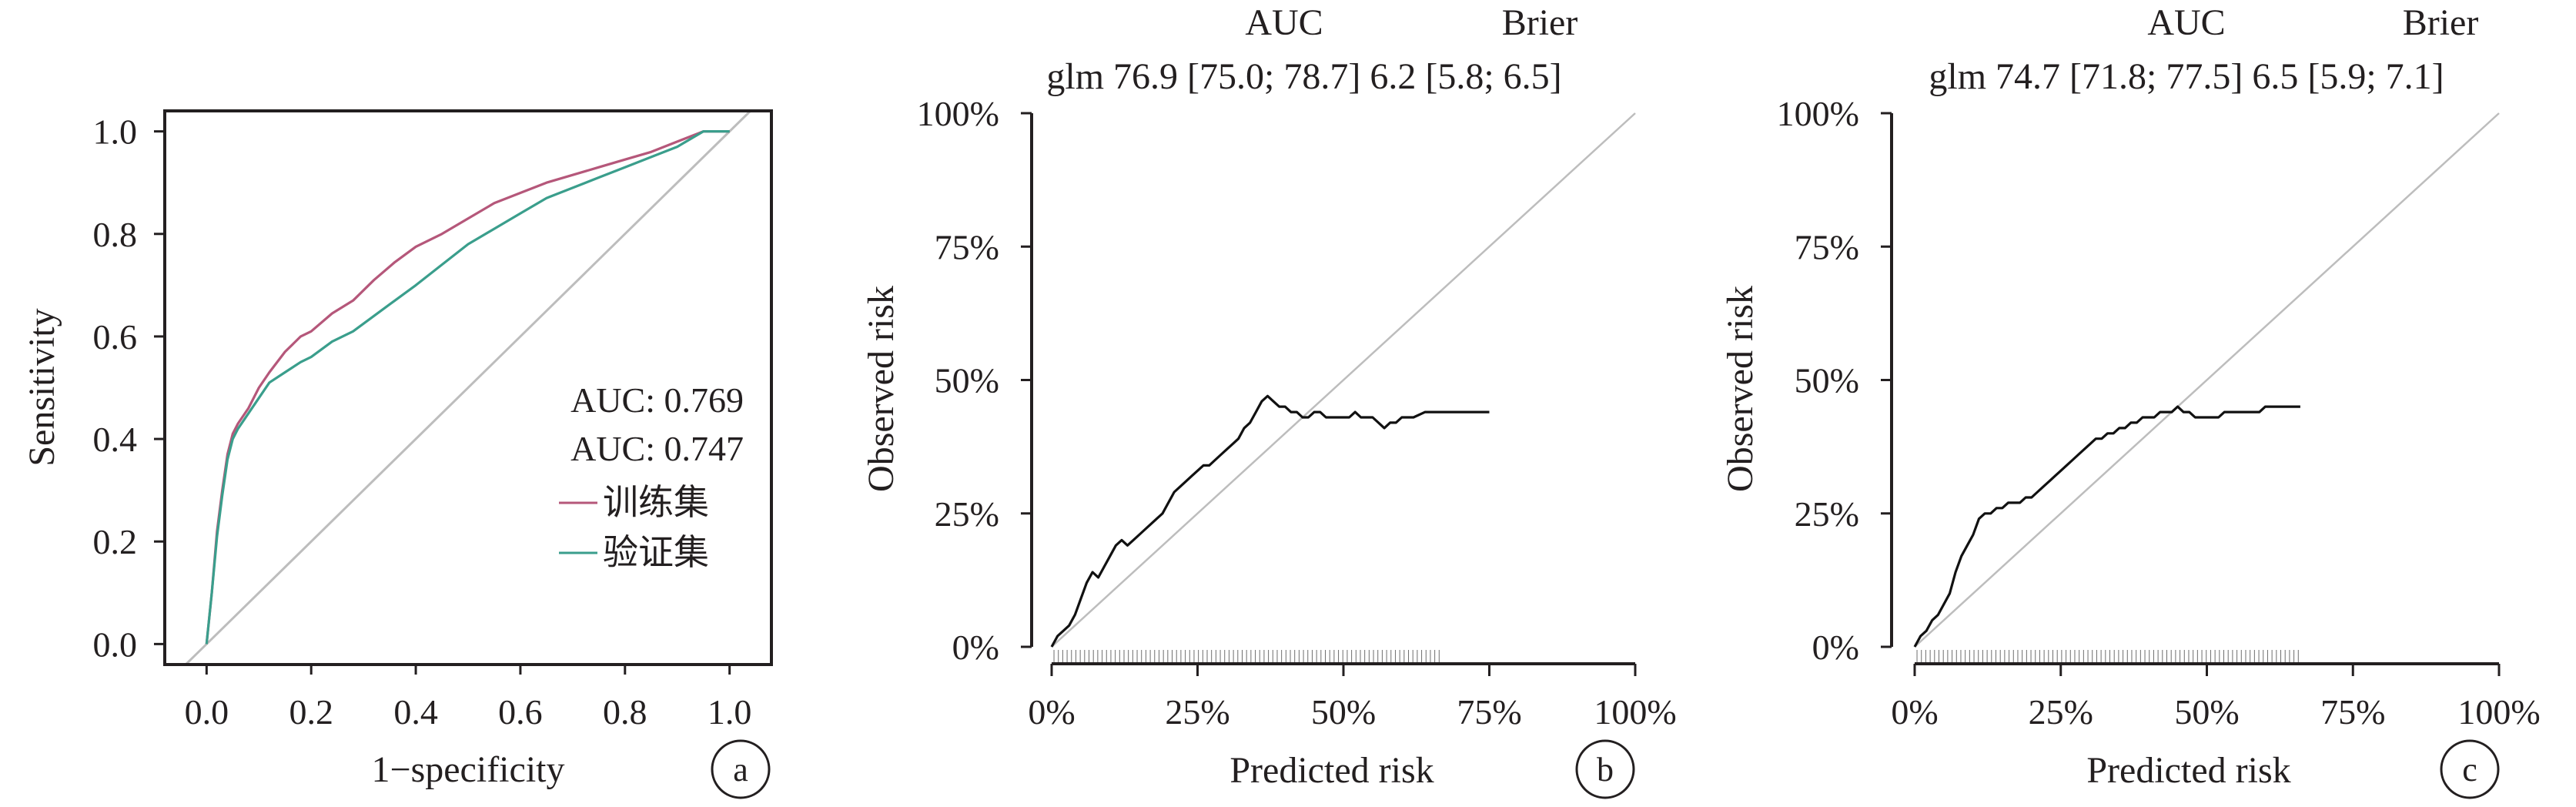  What do you see at coordinates (207, 712) in the screenshot?
I see `x-tick-label: 0.0` at bounding box center [207, 712].